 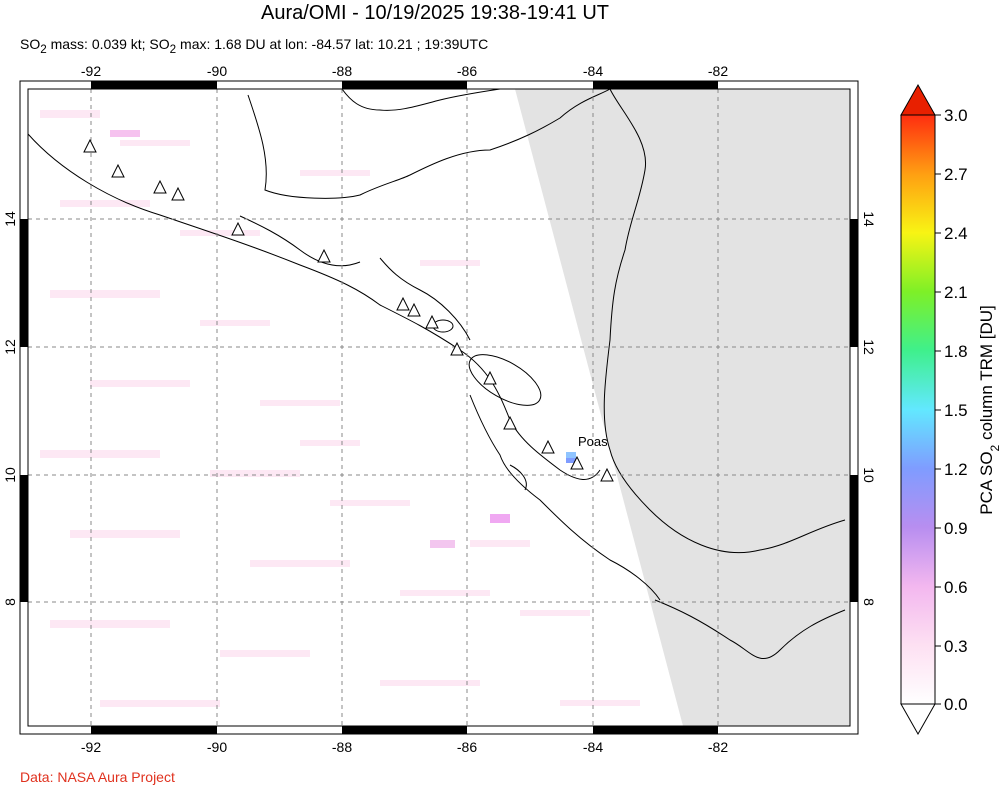 I want to click on x-tick-bottom: -88, so click(x=342, y=747).